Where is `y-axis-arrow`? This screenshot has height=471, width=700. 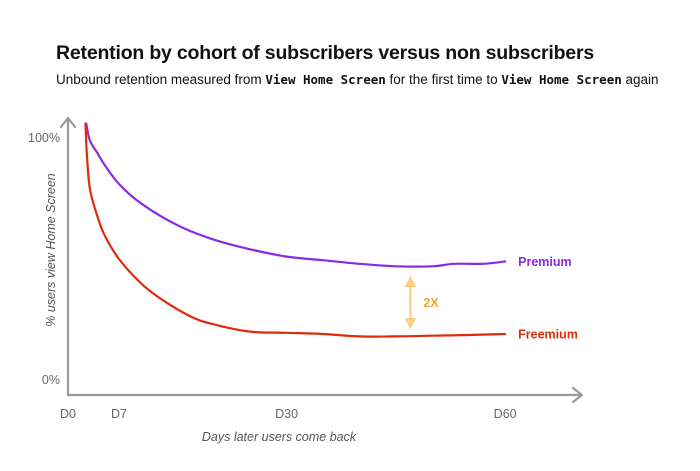
y-axis-arrow is located at coordinates (68, 122).